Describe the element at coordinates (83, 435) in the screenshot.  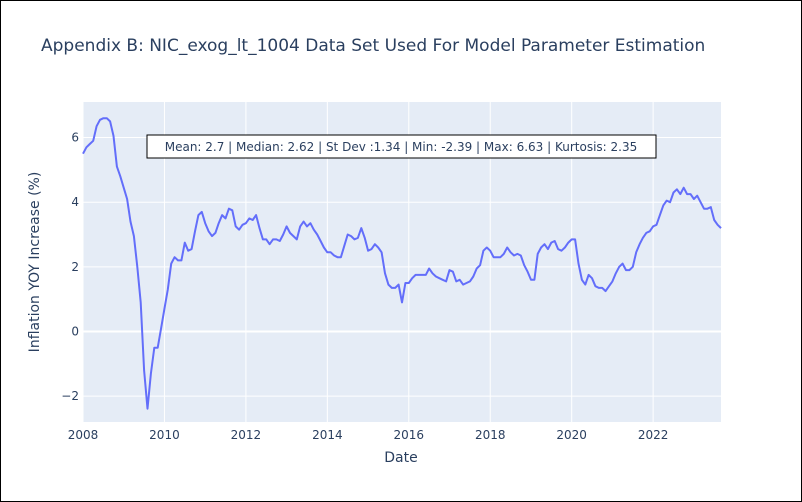
I see `x-tick-label: 2008` at that location.